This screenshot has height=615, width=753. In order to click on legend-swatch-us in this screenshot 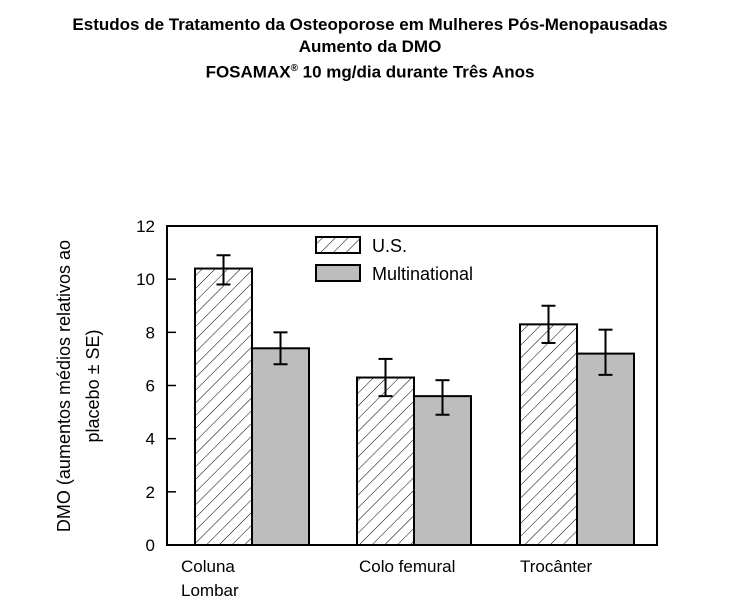, I will do `click(338, 245)`.